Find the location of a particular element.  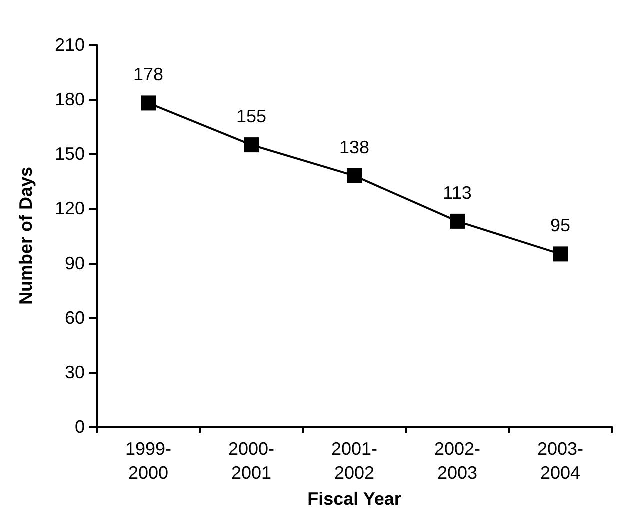

data-label: 95 is located at coordinates (560, 226).